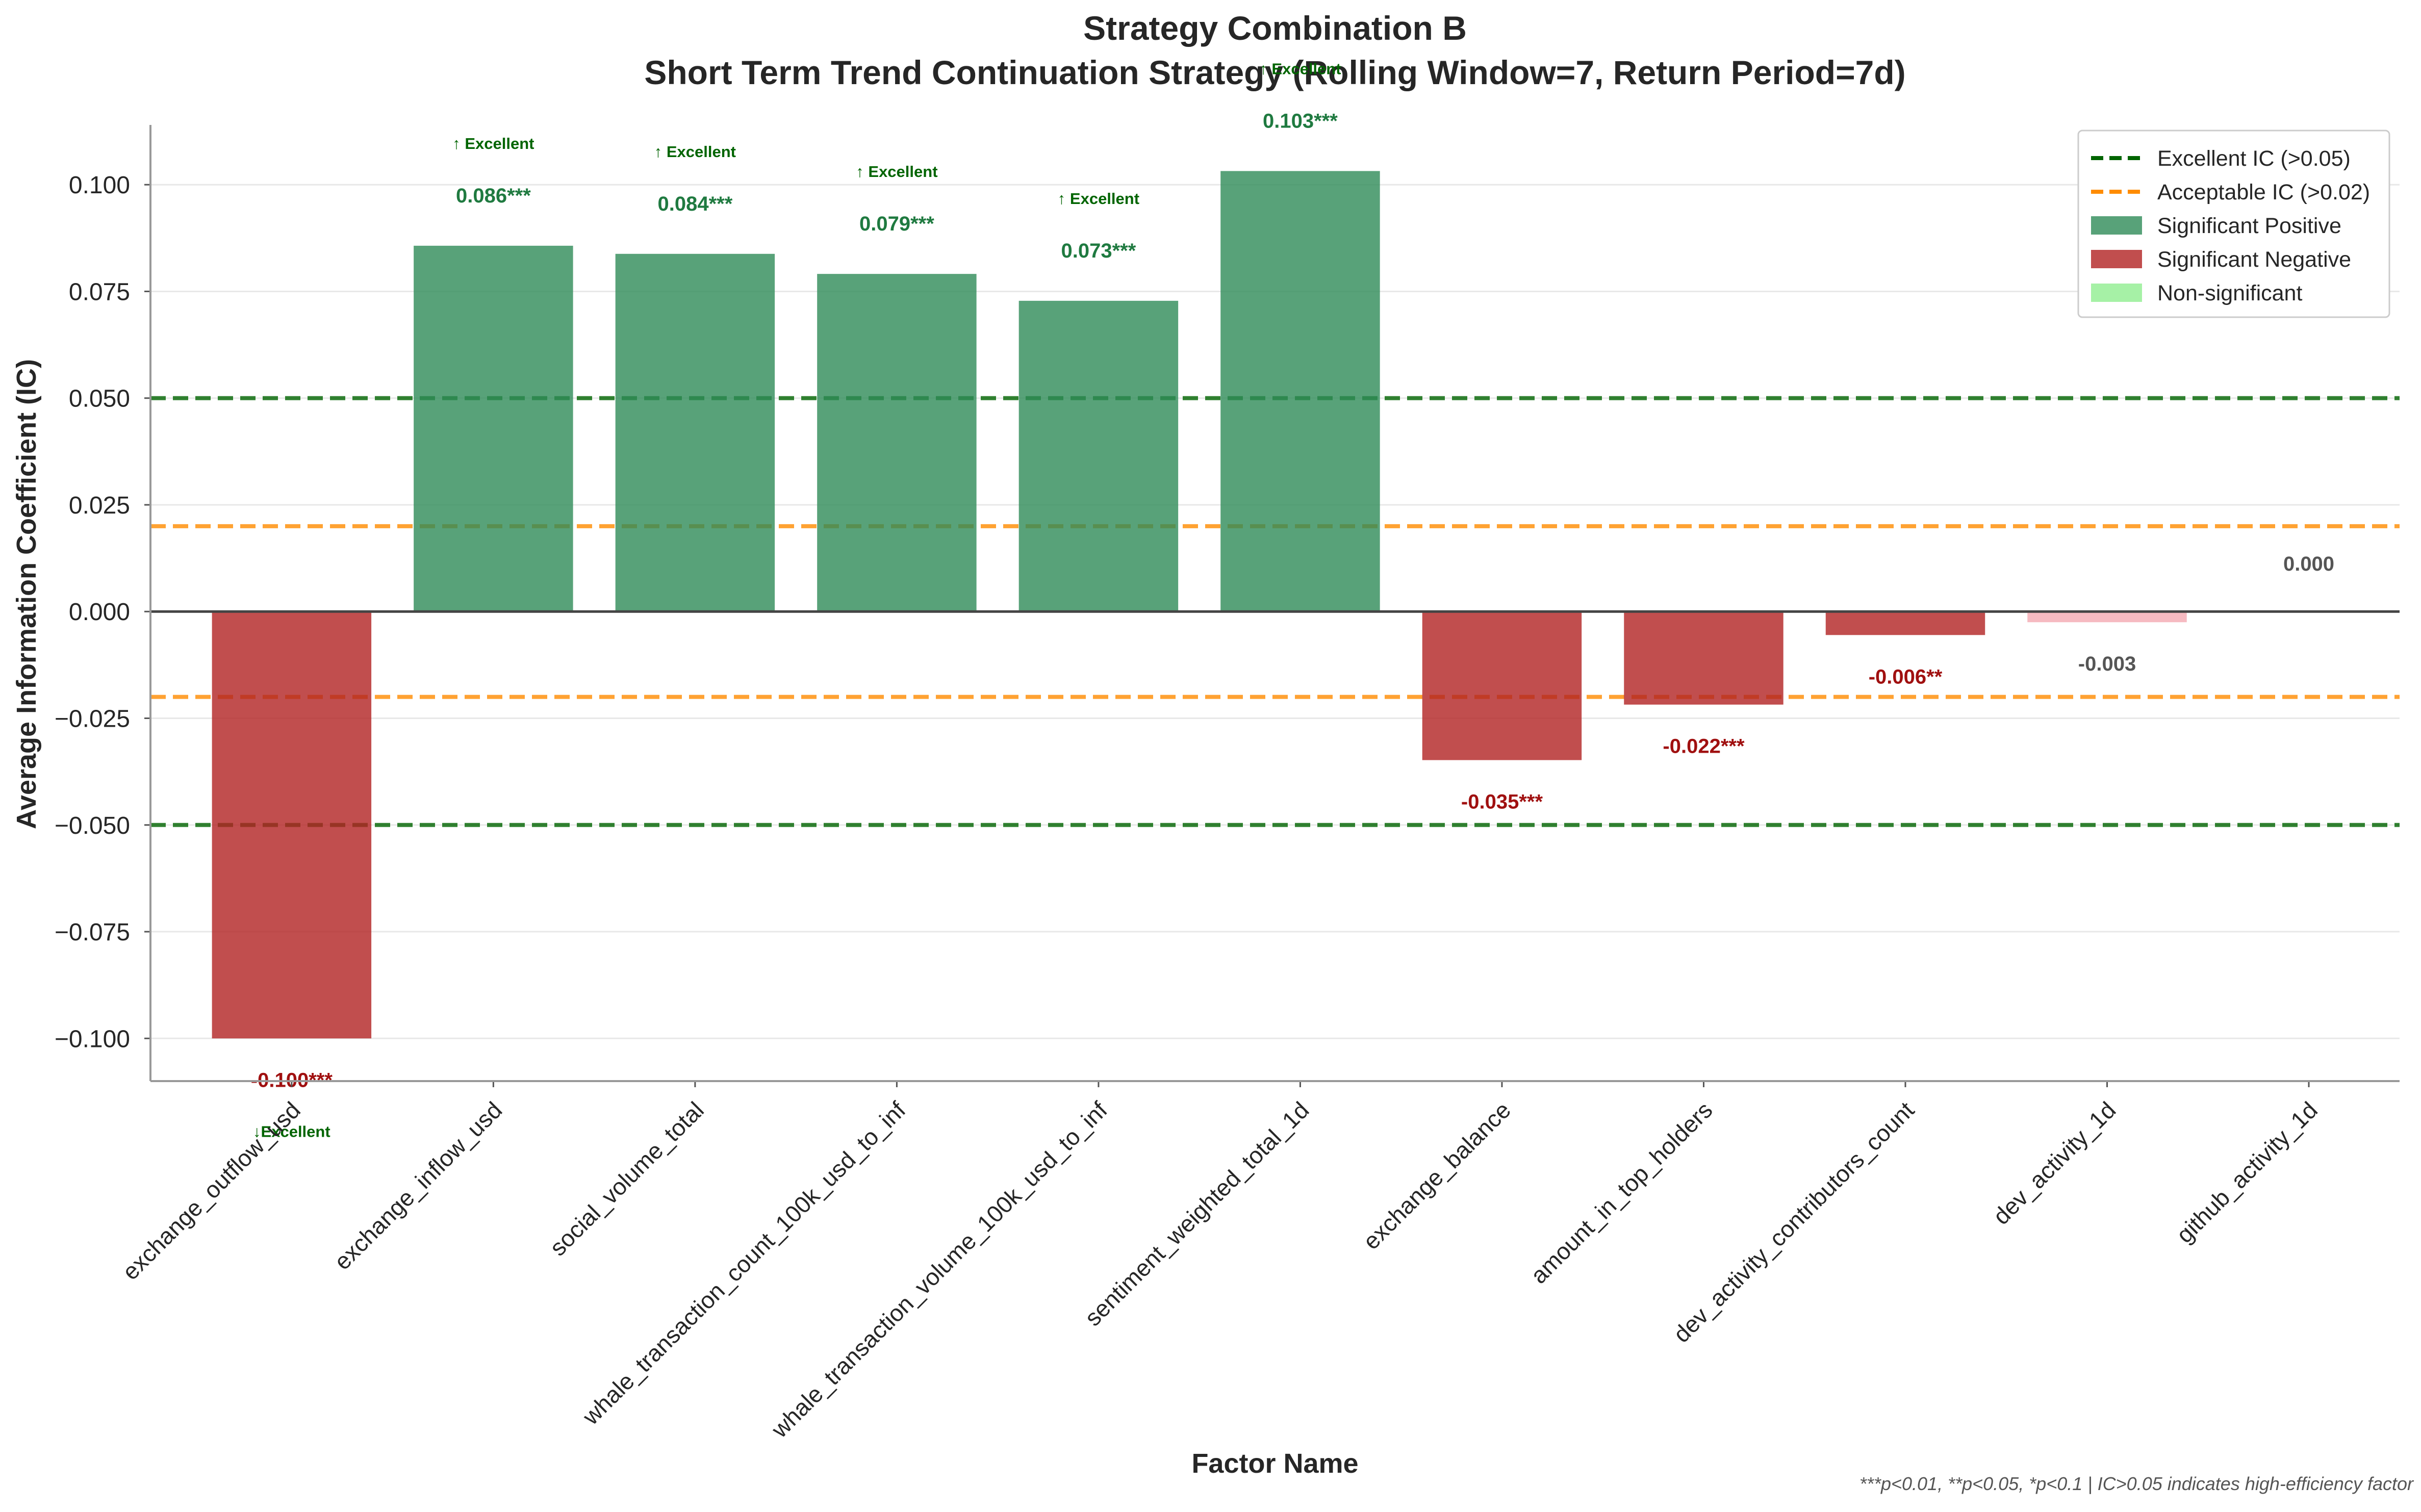  What do you see at coordinates (26, 594) in the screenshot?
I see `y-axis-label: Average Information Coefficient (IC)` at bounding box center [26, 594].